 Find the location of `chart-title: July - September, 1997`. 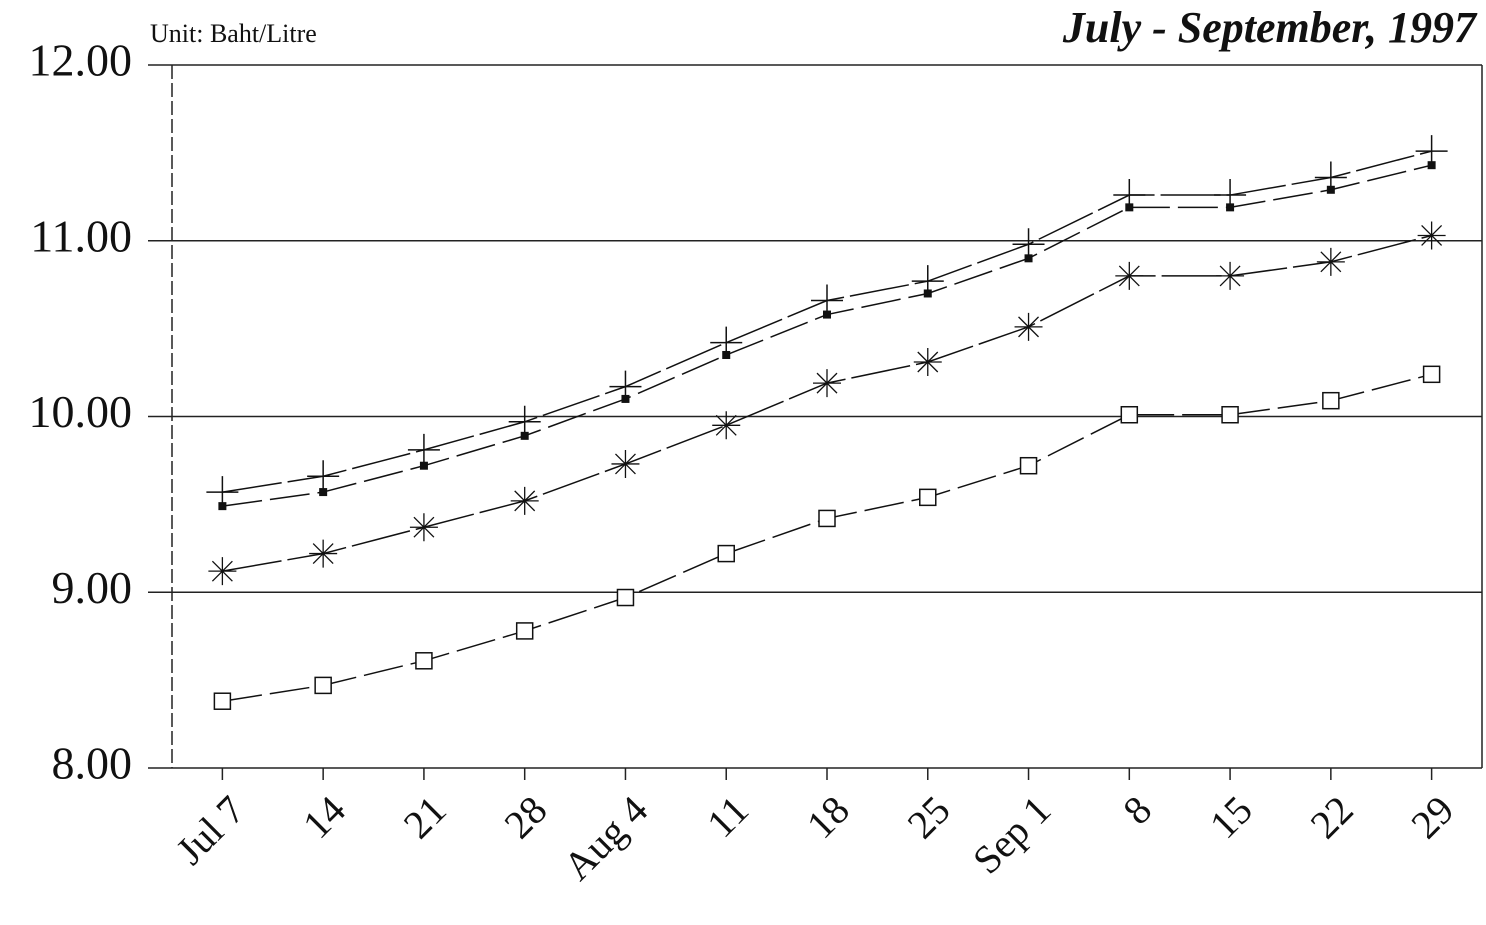

chart-title: July - September, 1997 is located at coordinates (1270, 27).